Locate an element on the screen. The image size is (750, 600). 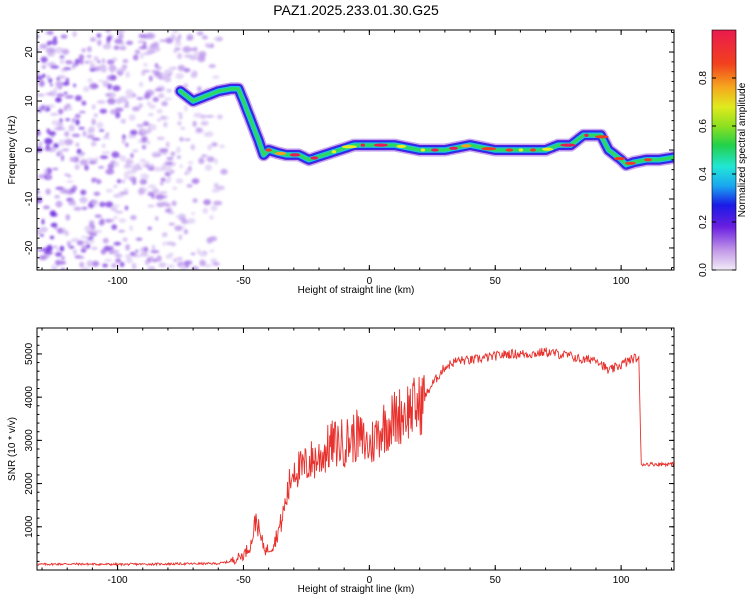
y-tick-label: -10 is located at coordinates (29, 198).